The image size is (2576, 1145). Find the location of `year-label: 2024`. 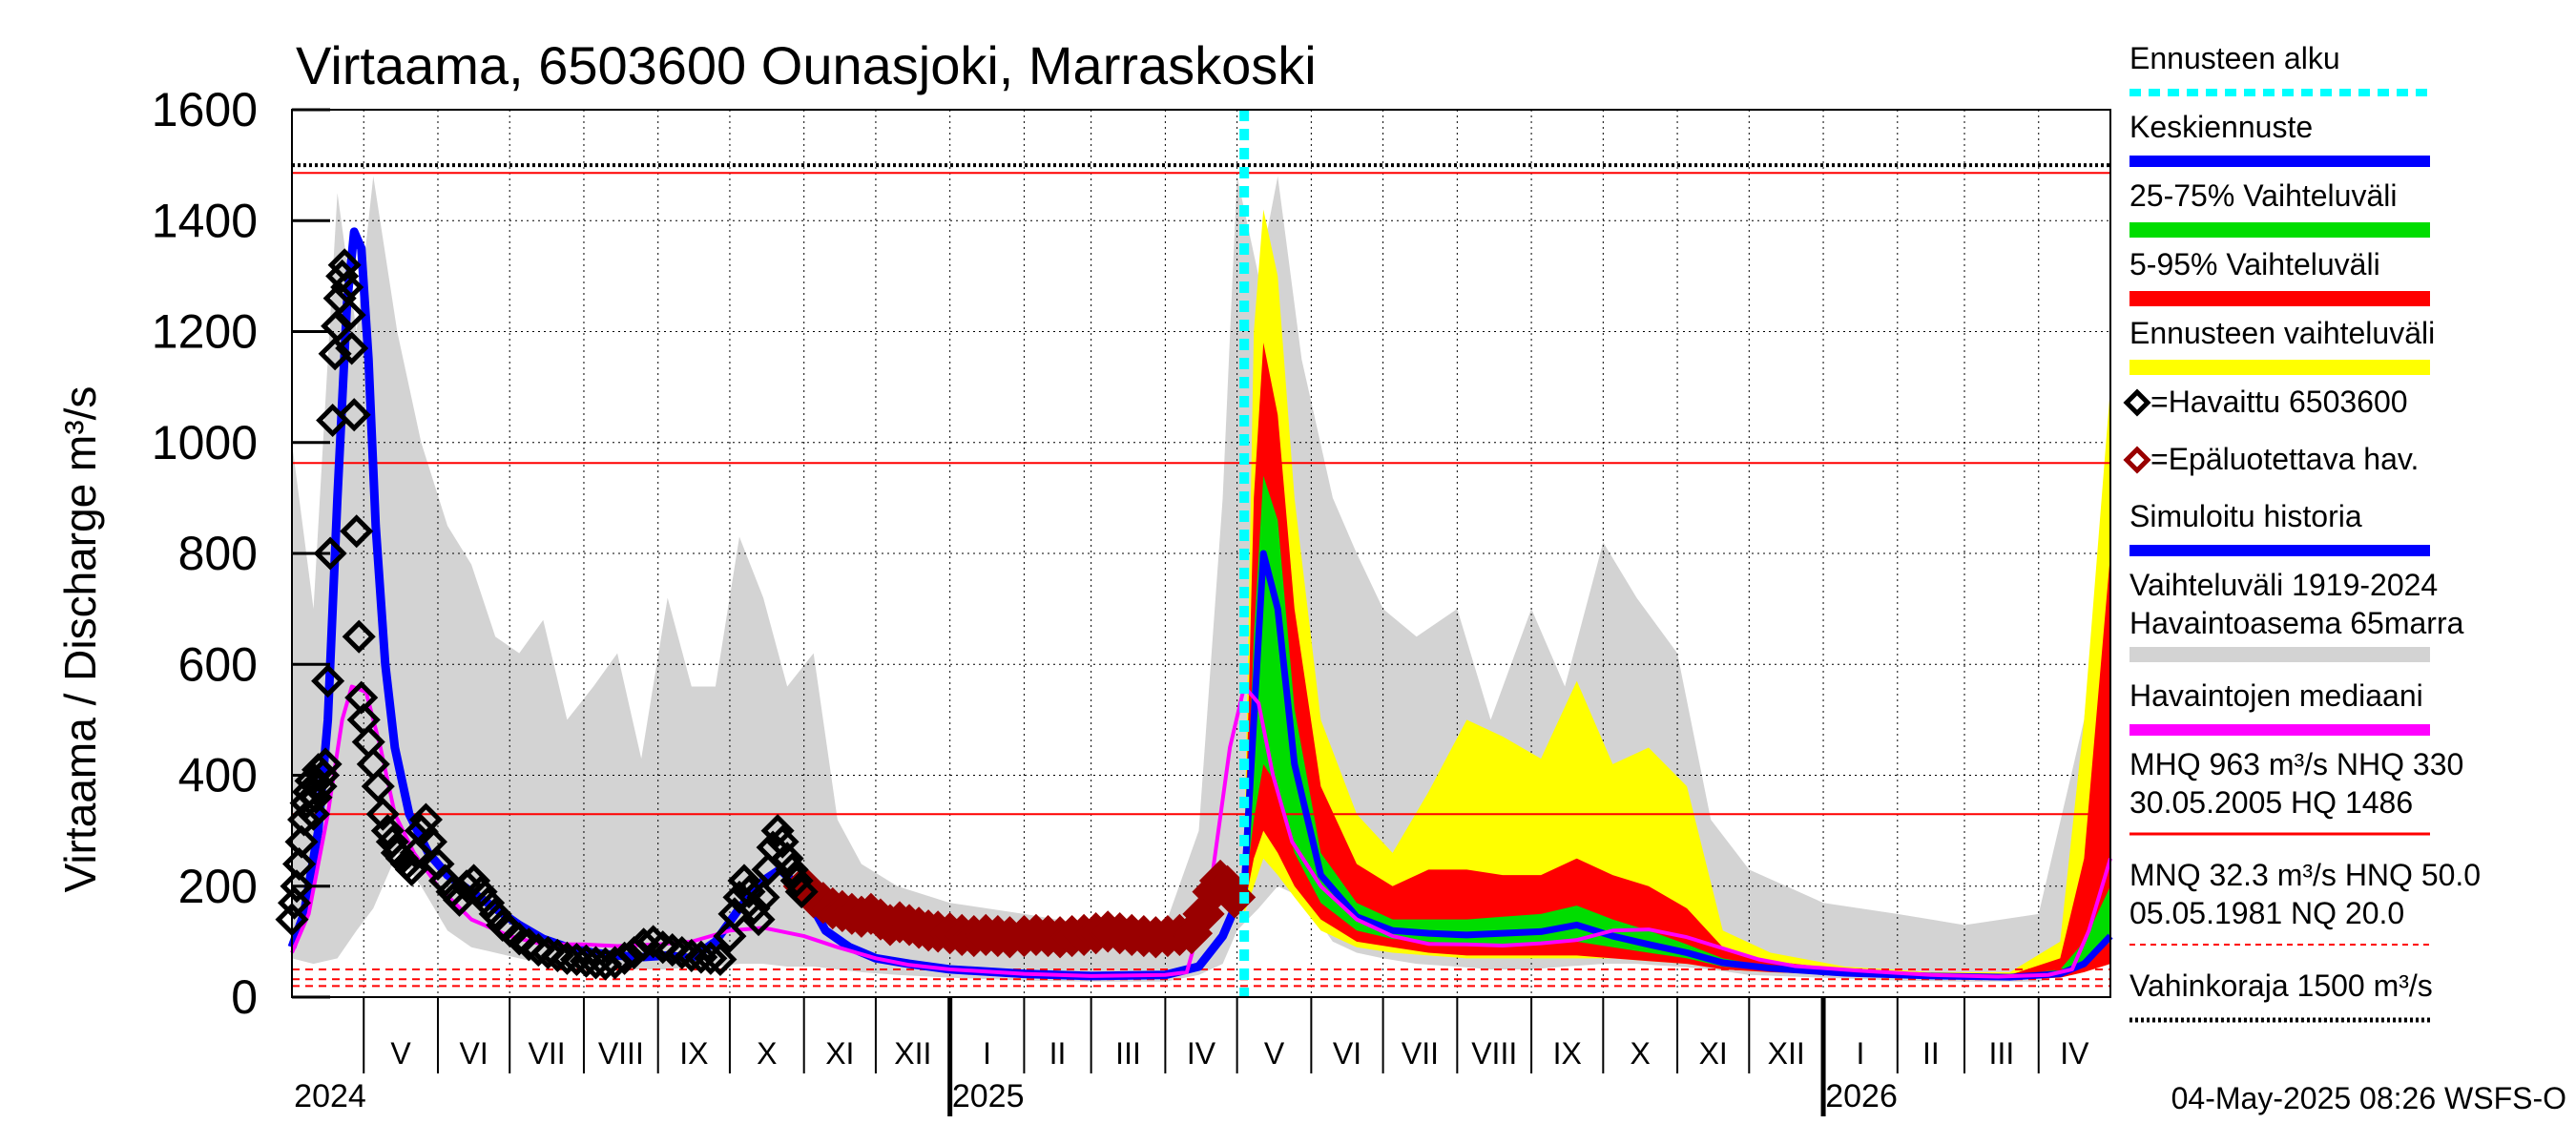

year-label: 2024 is located at coordinates (330, 1096).